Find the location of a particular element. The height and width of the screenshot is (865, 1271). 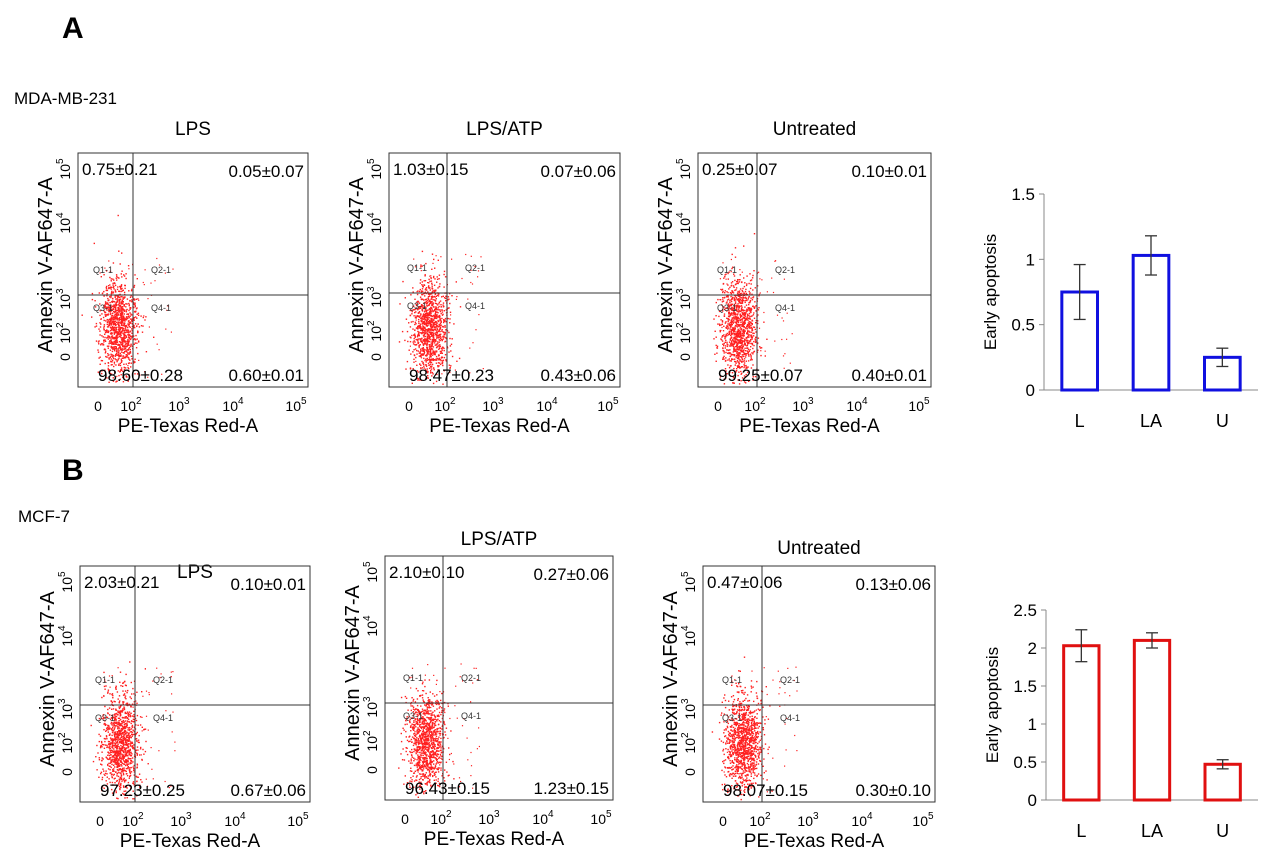

bar-y-tick-label: 2 is located at coordinates (1032, 648).